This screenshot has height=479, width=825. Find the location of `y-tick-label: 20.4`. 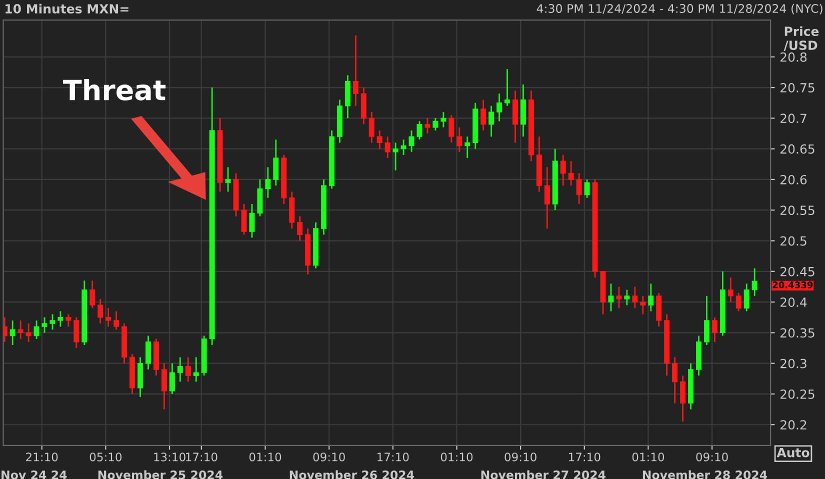

y-tick-label: 20.4 is located at coordinates (793, 302).